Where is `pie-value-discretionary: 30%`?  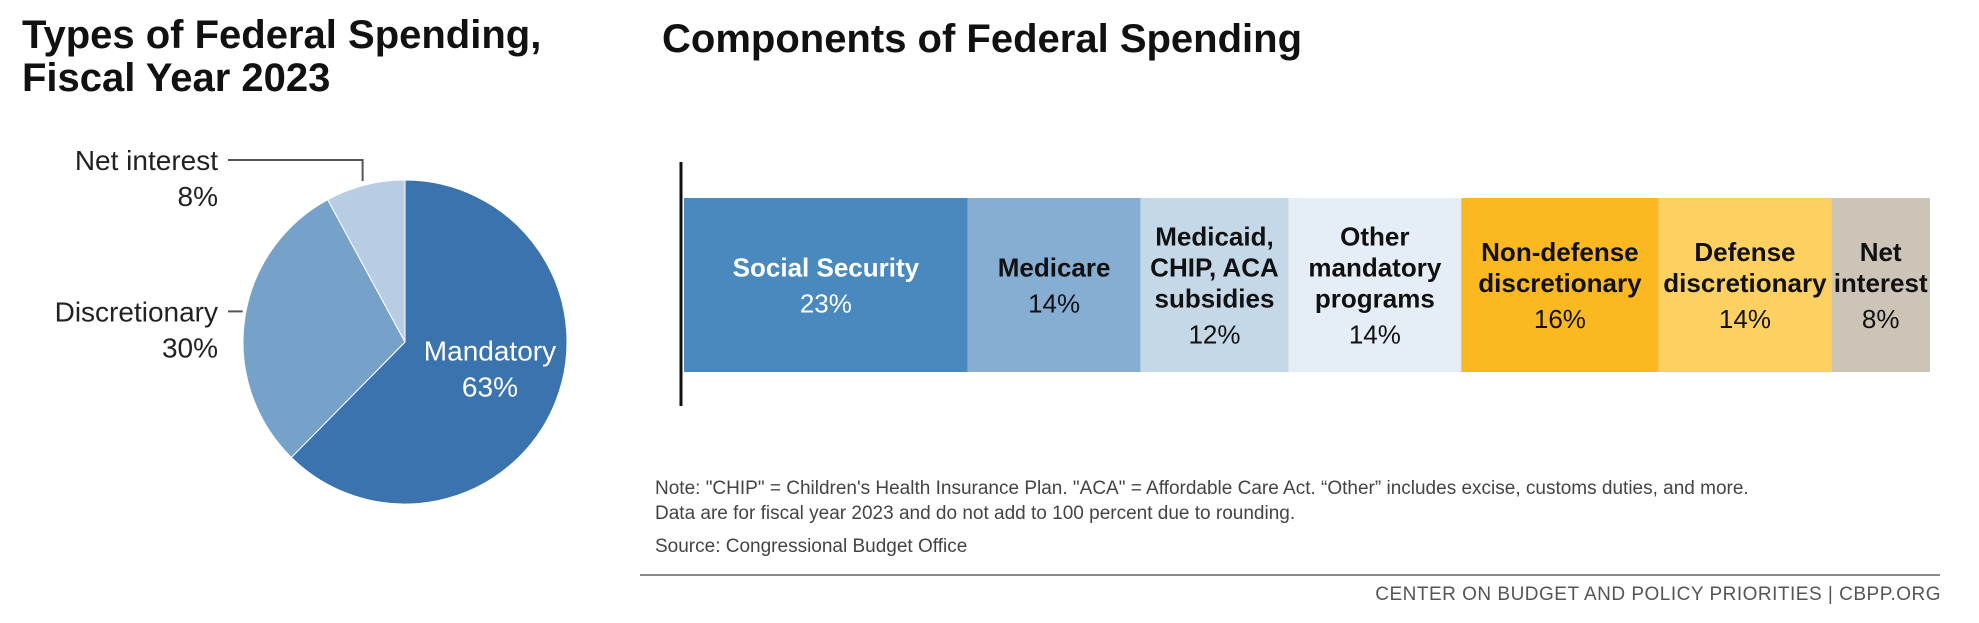
pie-value-discretionary: 30% is located at coordinates (190, 347).